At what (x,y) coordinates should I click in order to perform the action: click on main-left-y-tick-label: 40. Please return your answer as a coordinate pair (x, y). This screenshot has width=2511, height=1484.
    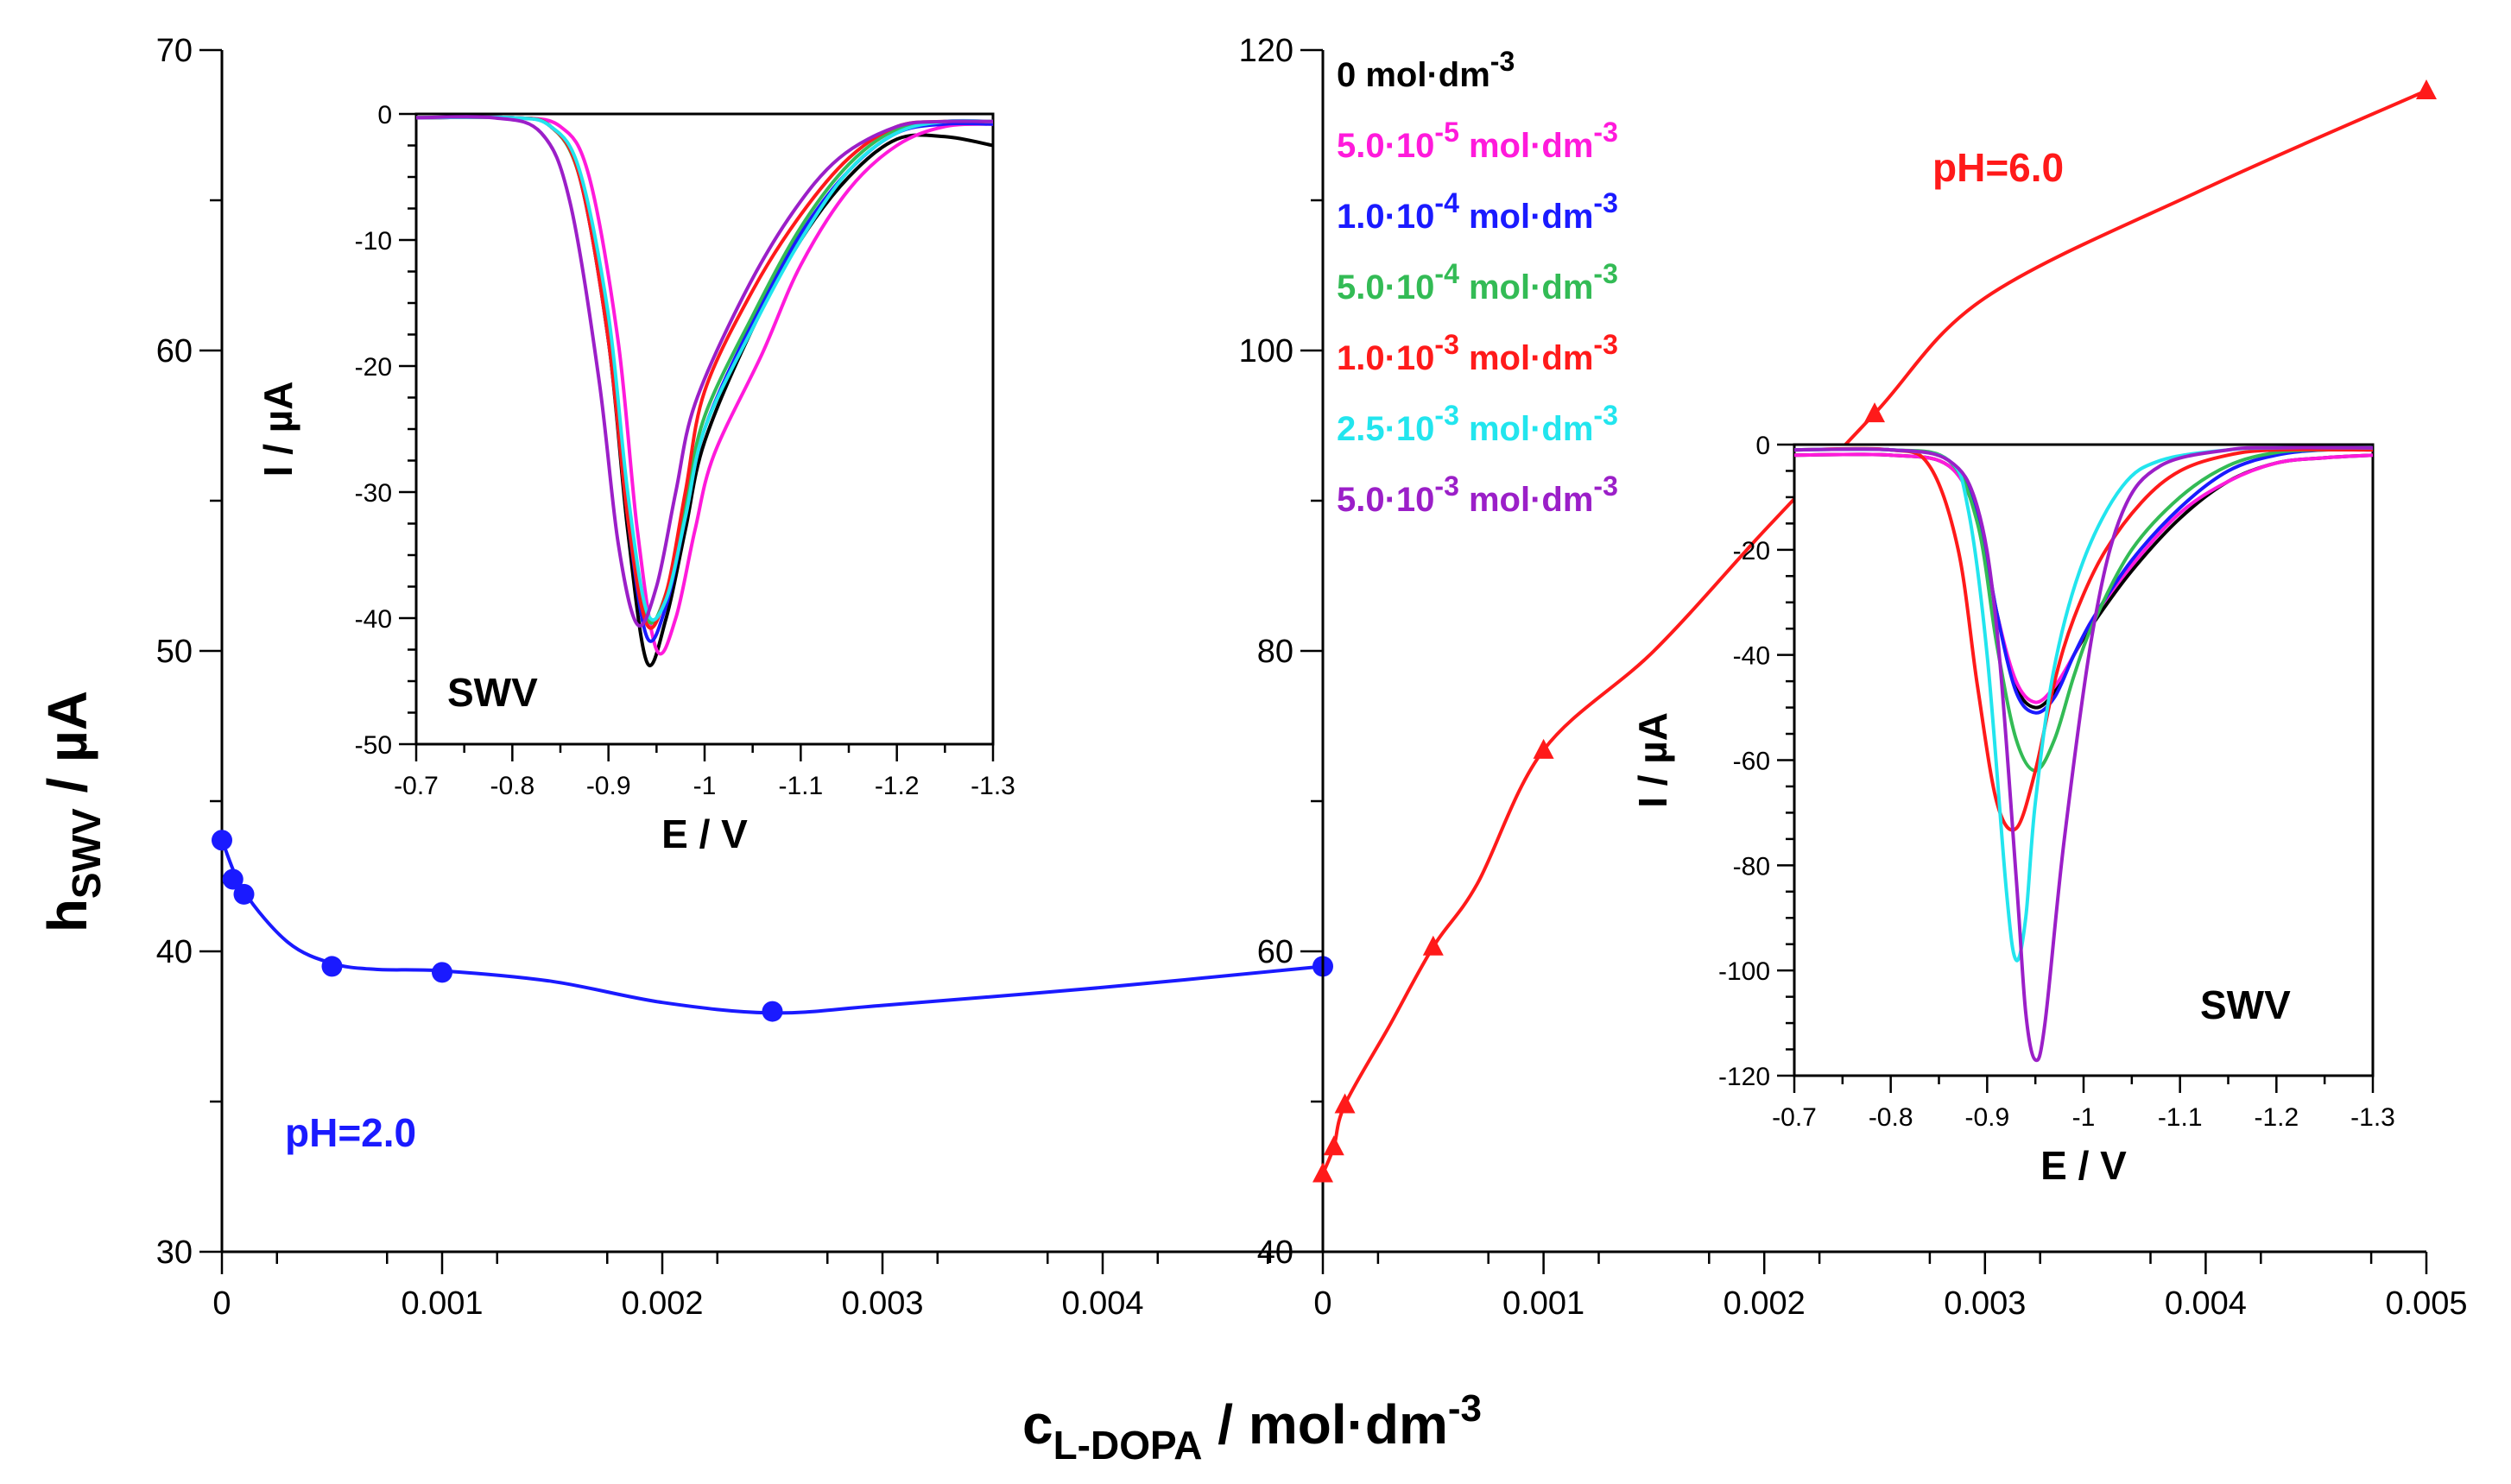
    Looking at the image, I should click on (174, 952).